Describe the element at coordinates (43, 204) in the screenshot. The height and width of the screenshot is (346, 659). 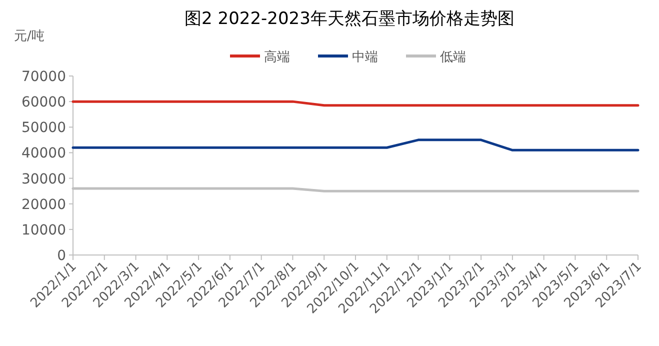
I see `y-tick-label: 20000` at that location.